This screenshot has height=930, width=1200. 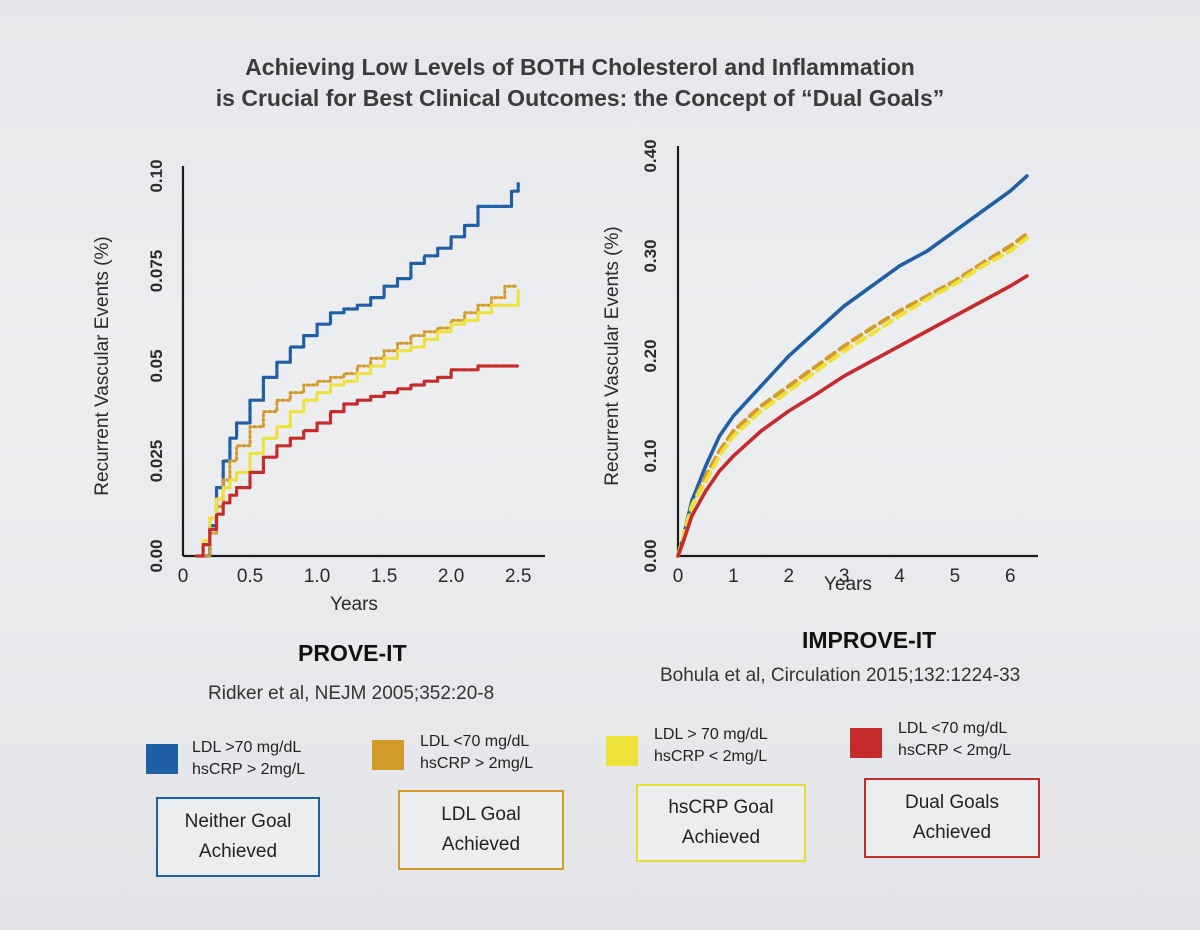 What do you see at coordinates (250, 576) in the screenshot?
I see `x-tick-label: 0.5` at bounding box center [250, 576].